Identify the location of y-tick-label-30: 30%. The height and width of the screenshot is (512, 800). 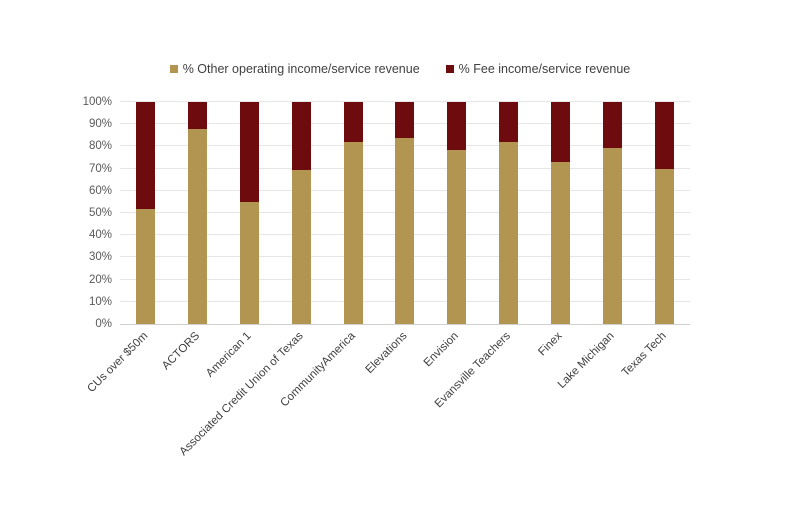
(100, 257).